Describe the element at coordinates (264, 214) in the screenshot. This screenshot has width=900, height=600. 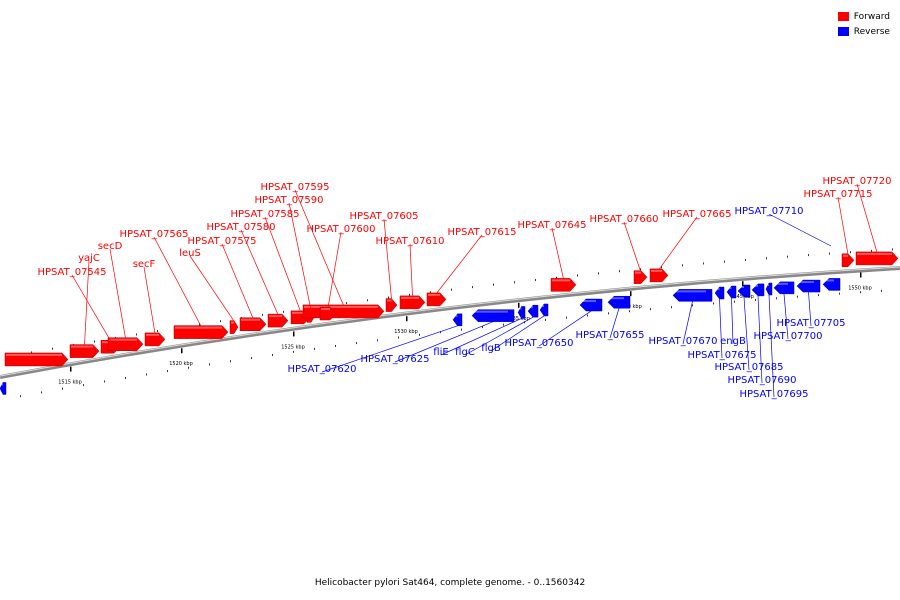
I see `gene-label-hpsat-07585: HPSAT_07585` at that location.